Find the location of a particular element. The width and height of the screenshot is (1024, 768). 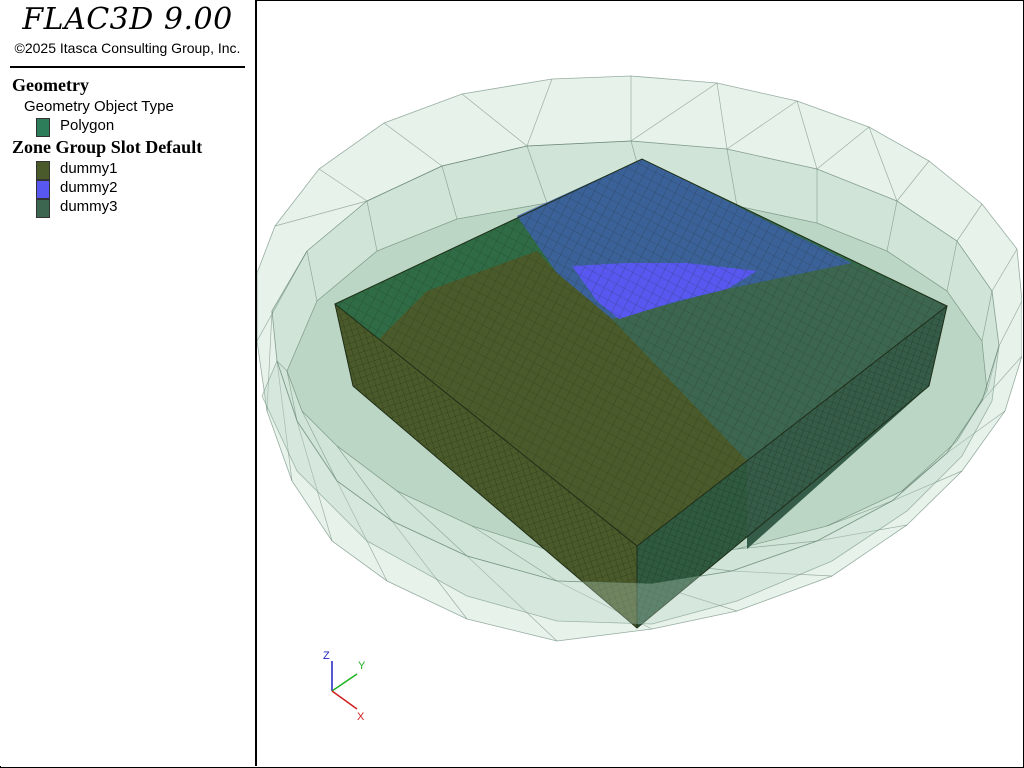

x-axis-line is located at coordinates (344, 700).